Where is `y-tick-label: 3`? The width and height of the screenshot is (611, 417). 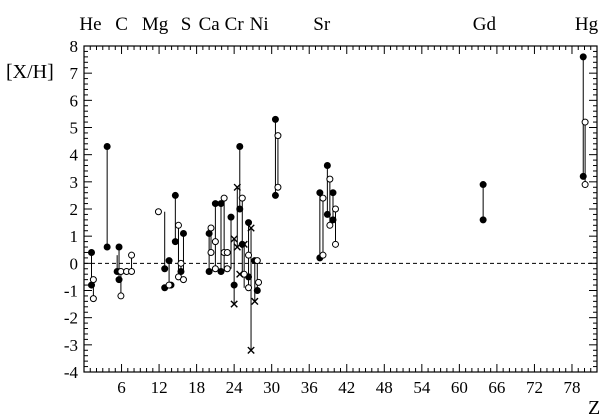
y-tick-label: 3 is located at coordinates (74, 182).